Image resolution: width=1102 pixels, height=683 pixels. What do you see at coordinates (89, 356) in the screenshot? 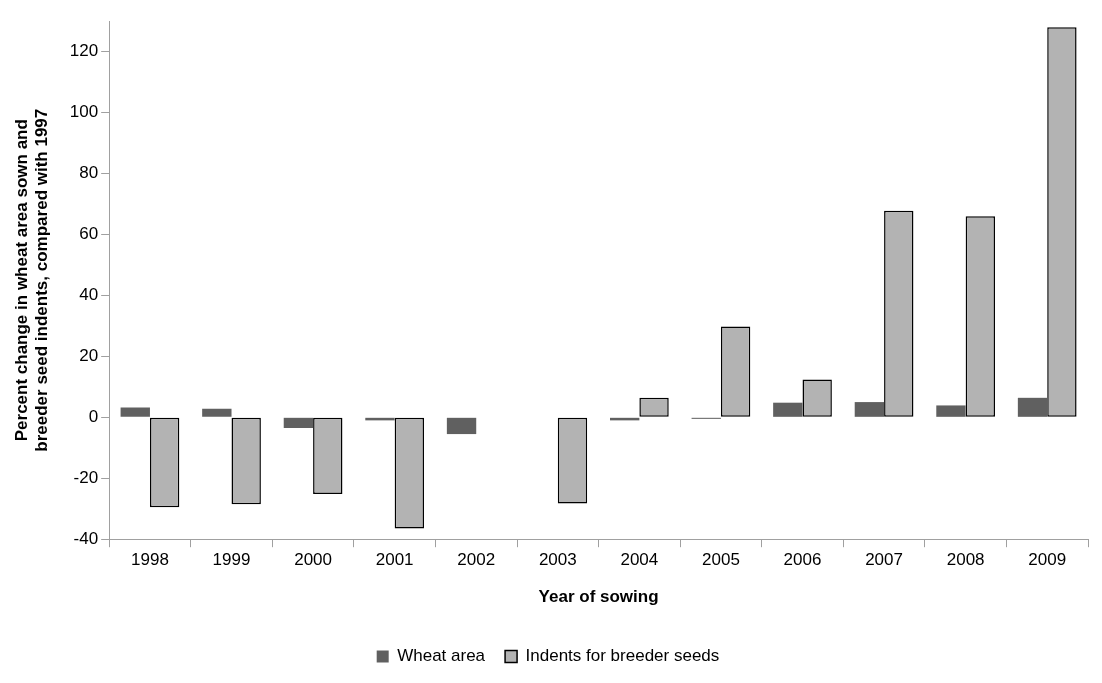
I see `y-tick-label: 20` at bounding box center [89, 356].